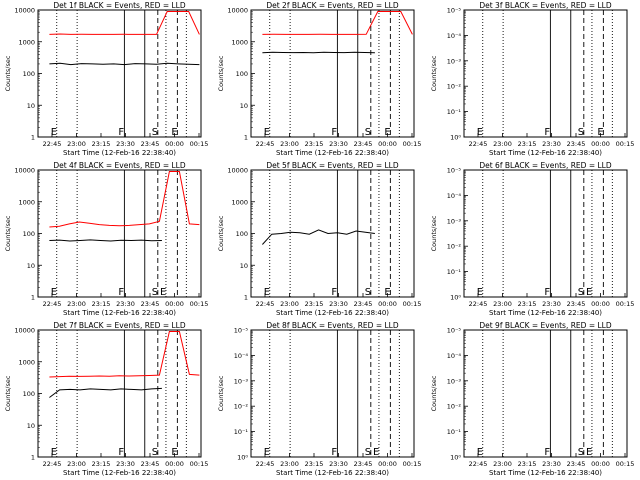 The image size is (640, 480). Describe the element at coordinates (332, 5) in the screenshot. I see `panel-title: Det 2f BLACK = Events, RED = LLD` at that location.